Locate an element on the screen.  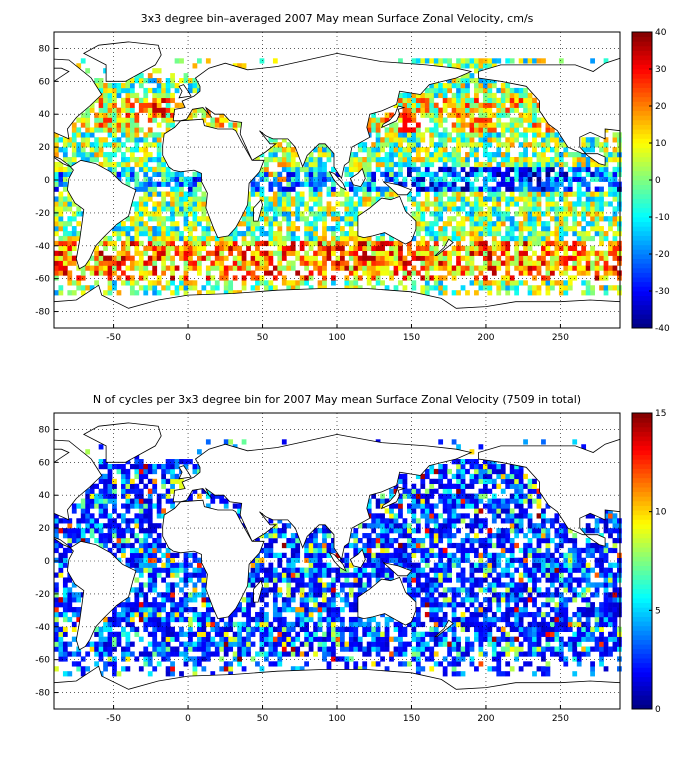
colorbar-segment is located at coordinates (642, 220).